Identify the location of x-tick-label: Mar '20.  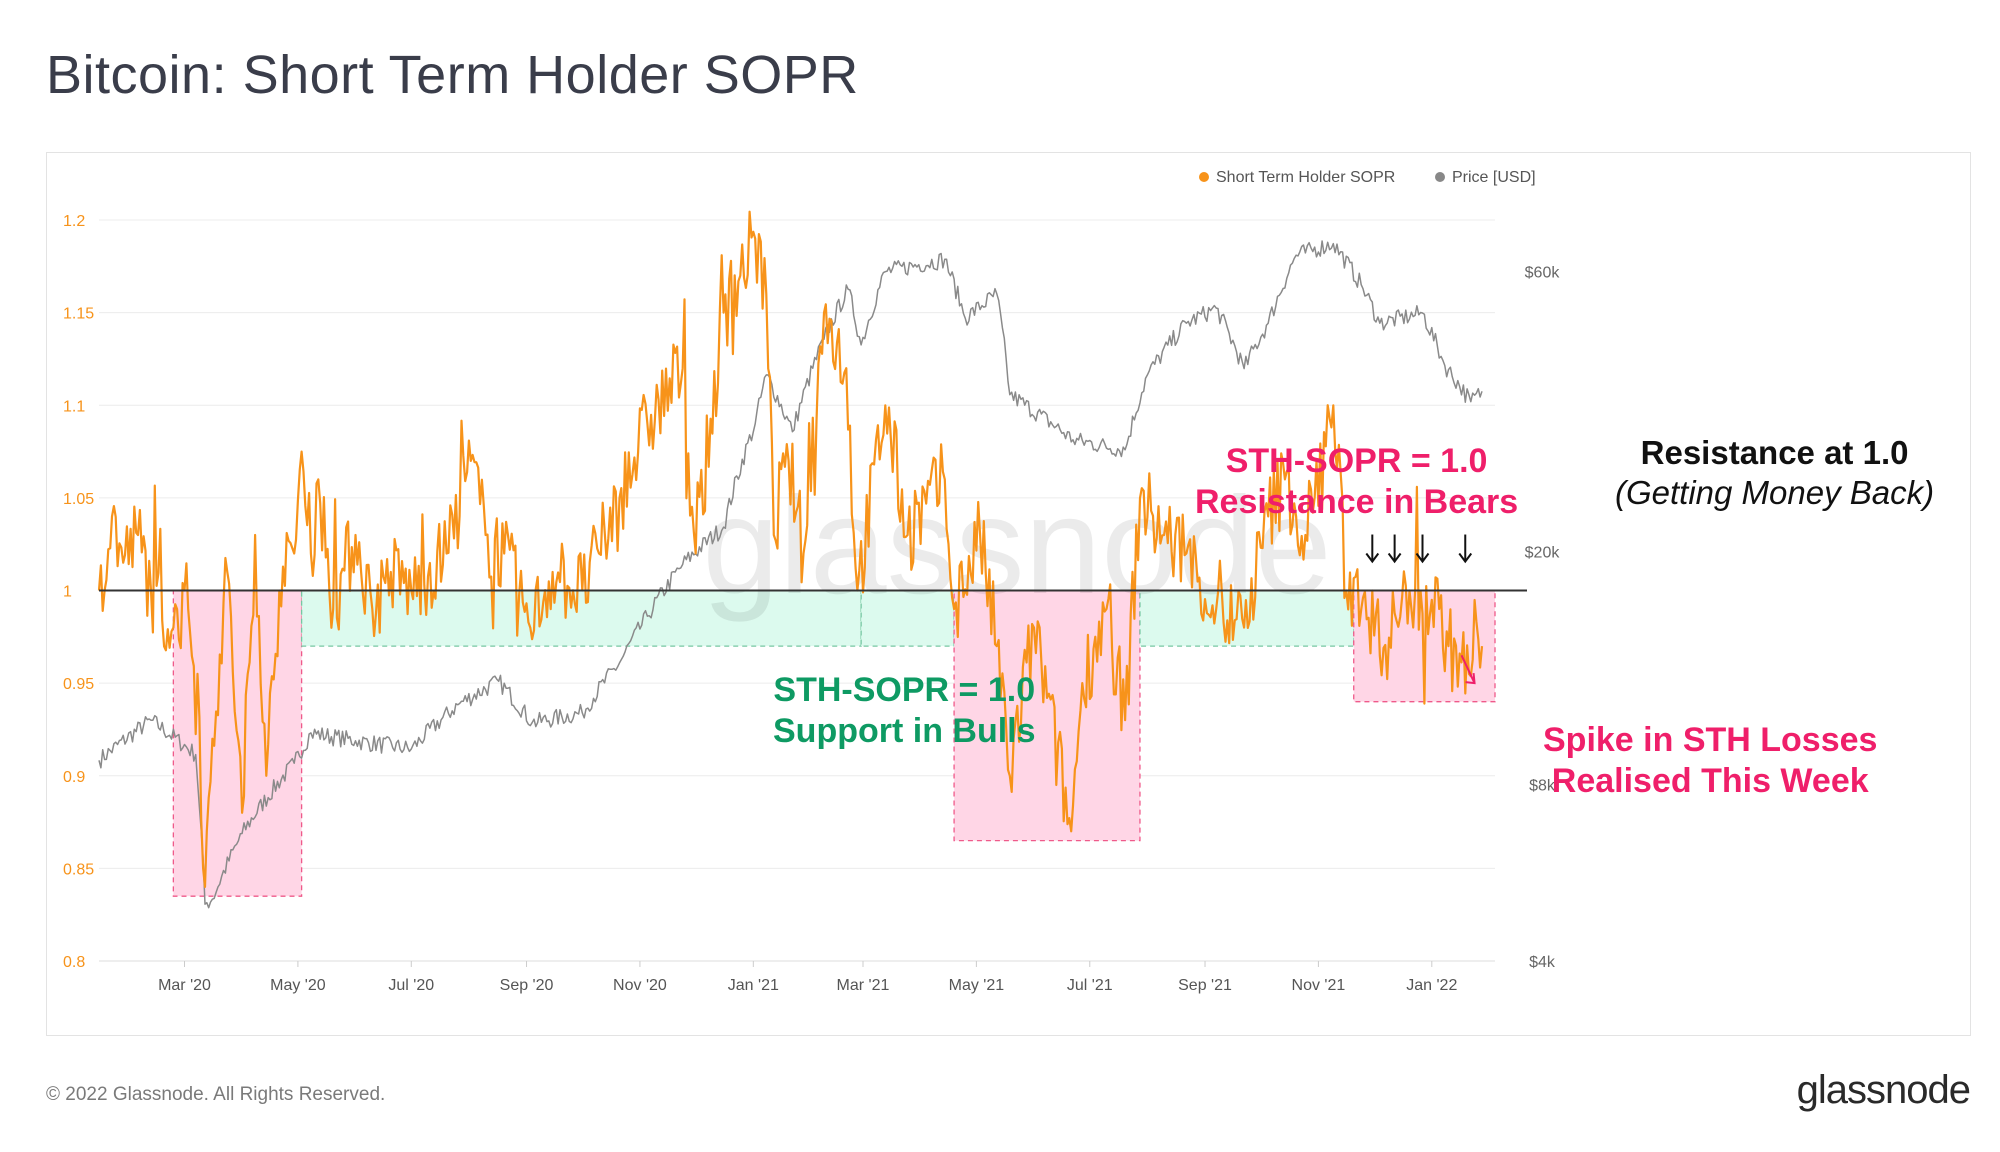
(184, 985).